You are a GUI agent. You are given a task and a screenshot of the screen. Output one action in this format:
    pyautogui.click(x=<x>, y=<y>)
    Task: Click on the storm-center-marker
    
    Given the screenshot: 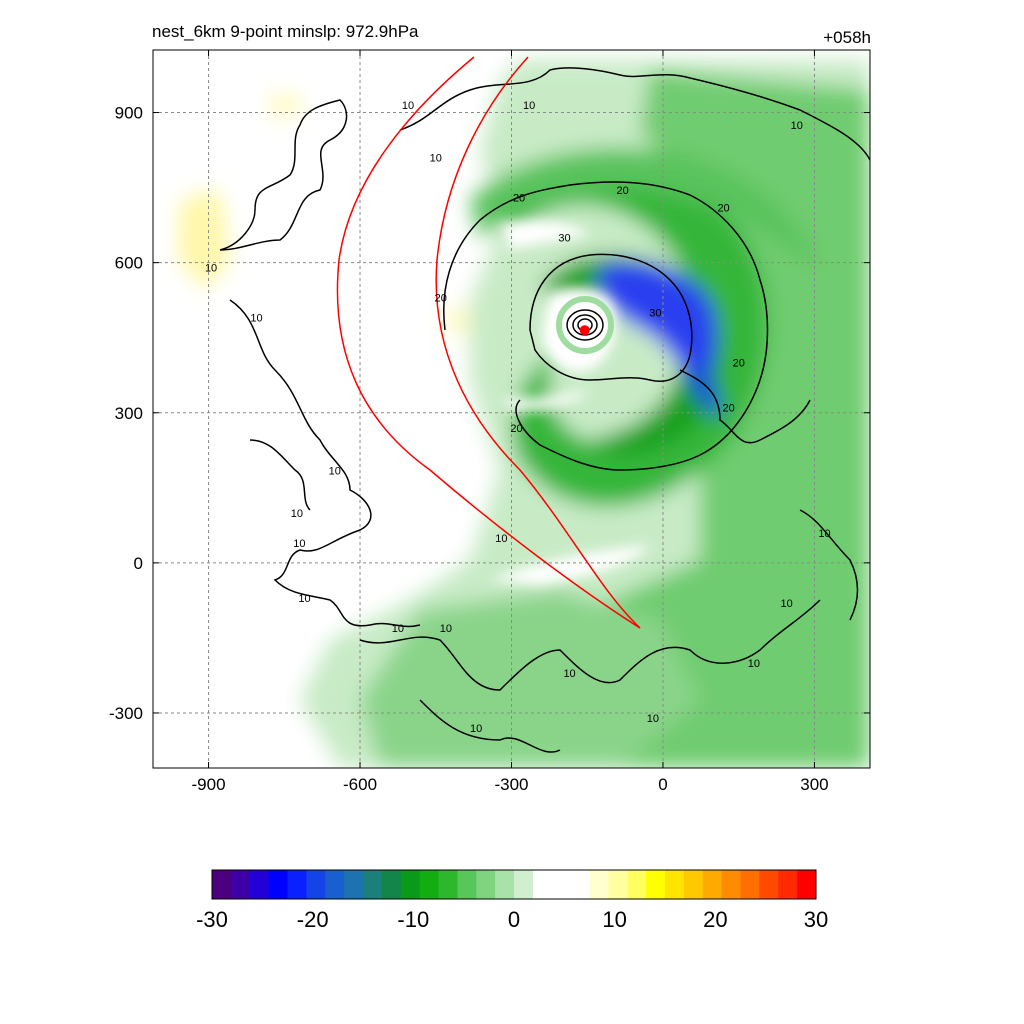 What is the action you would take?
    pyautogui.click(x=584, y=330)
    